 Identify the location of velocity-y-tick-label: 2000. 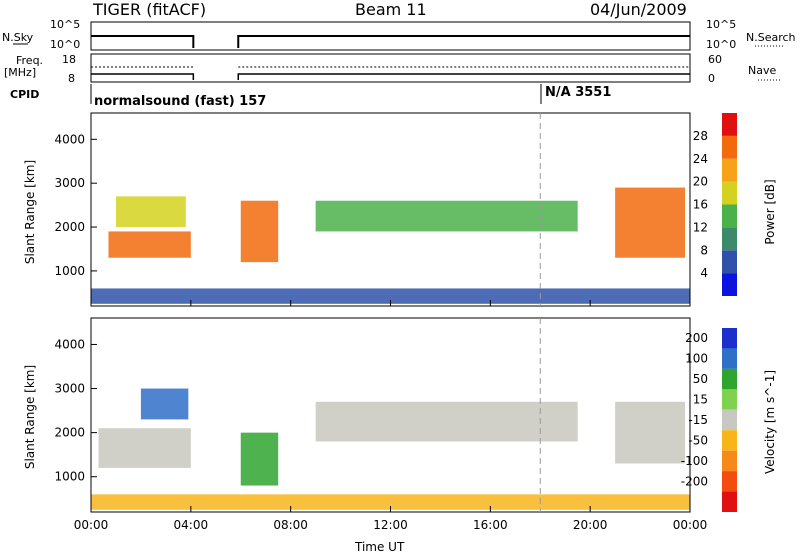
(69, 433).